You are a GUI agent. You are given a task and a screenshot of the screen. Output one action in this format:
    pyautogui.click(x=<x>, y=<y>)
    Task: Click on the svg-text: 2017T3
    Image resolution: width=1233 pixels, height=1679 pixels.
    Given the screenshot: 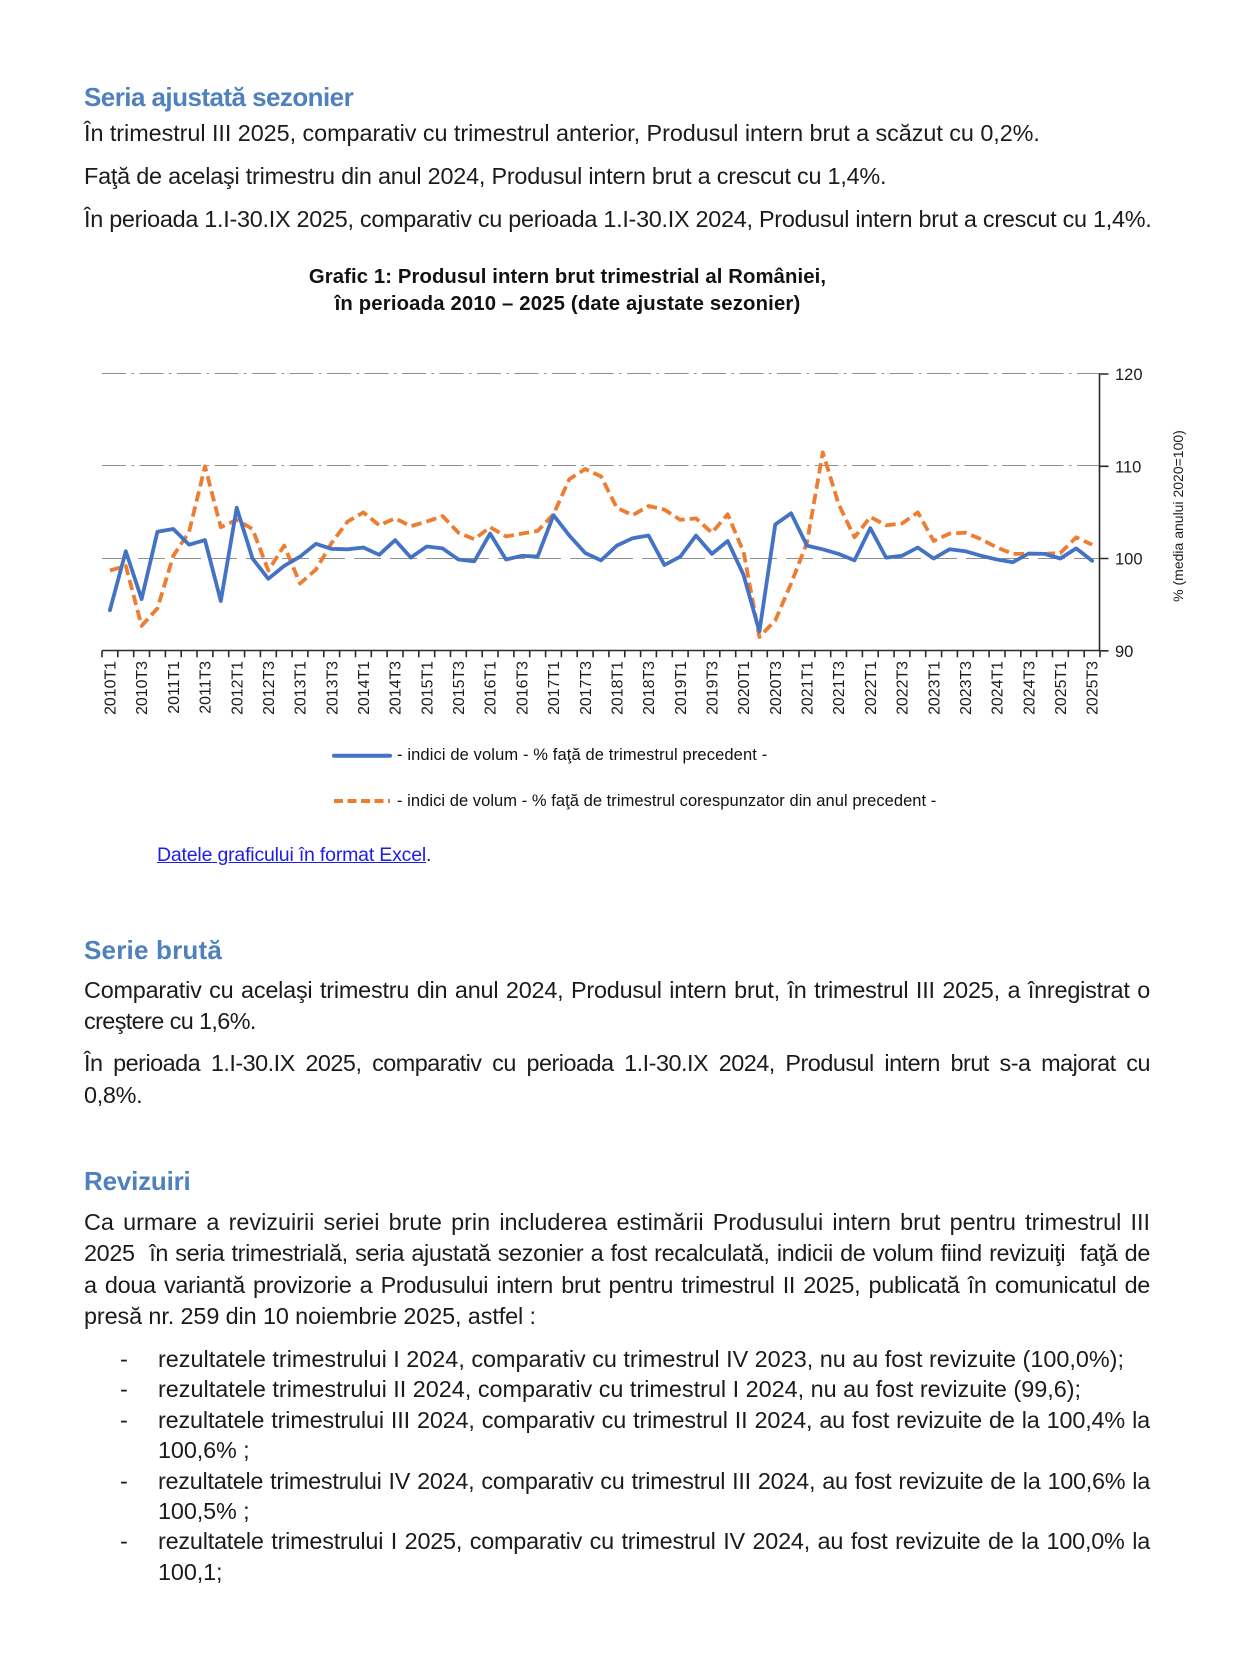 What is the action you would take?
    pyautogui.click(x=586, y=688)
    